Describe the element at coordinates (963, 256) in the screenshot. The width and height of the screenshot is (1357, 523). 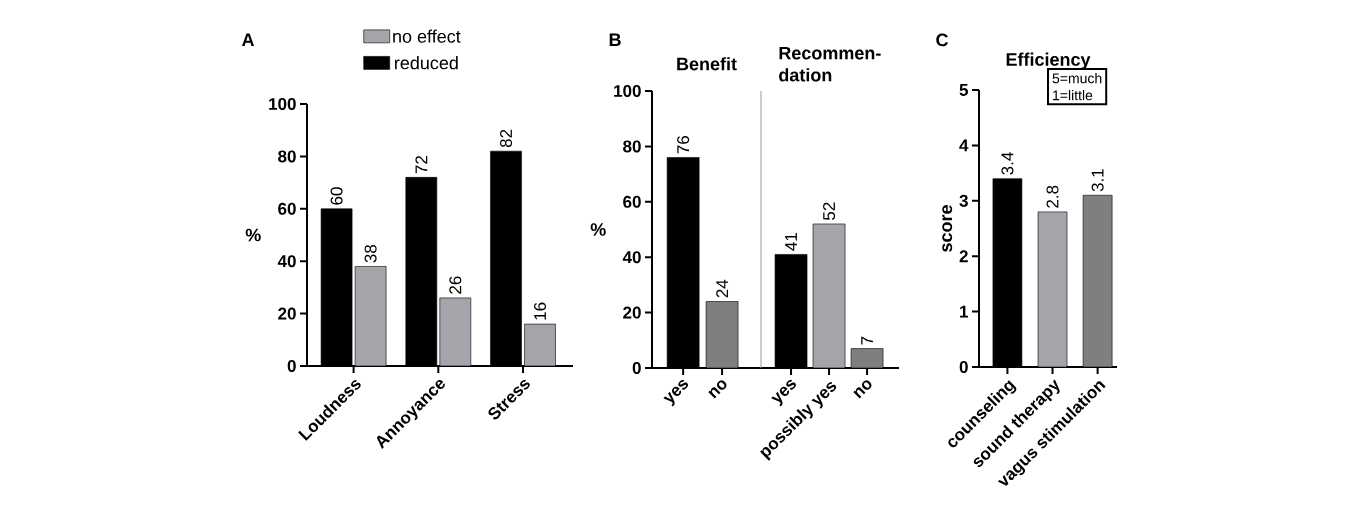
I see `y-tick-label: 2` at that location.